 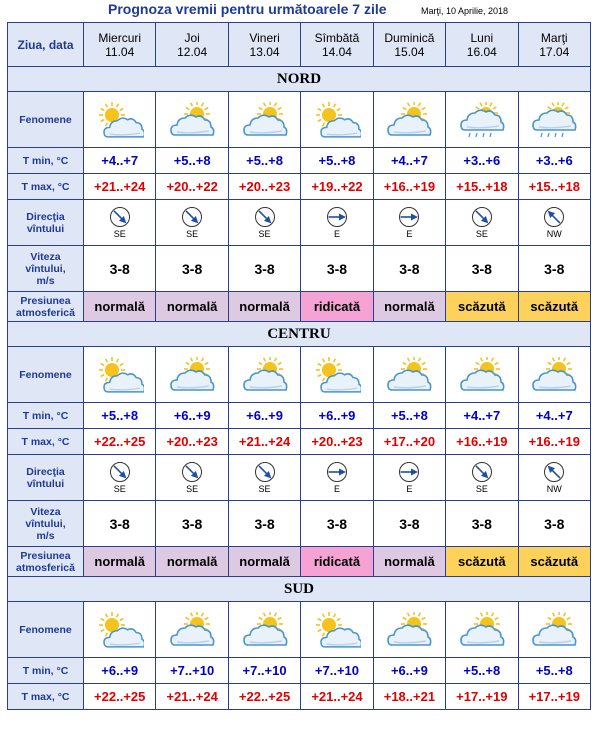 What do you see at coordinates (554, 477) in the screenshot?
I see `wind-direction-cell: NW` at bounding box center [554, 477].